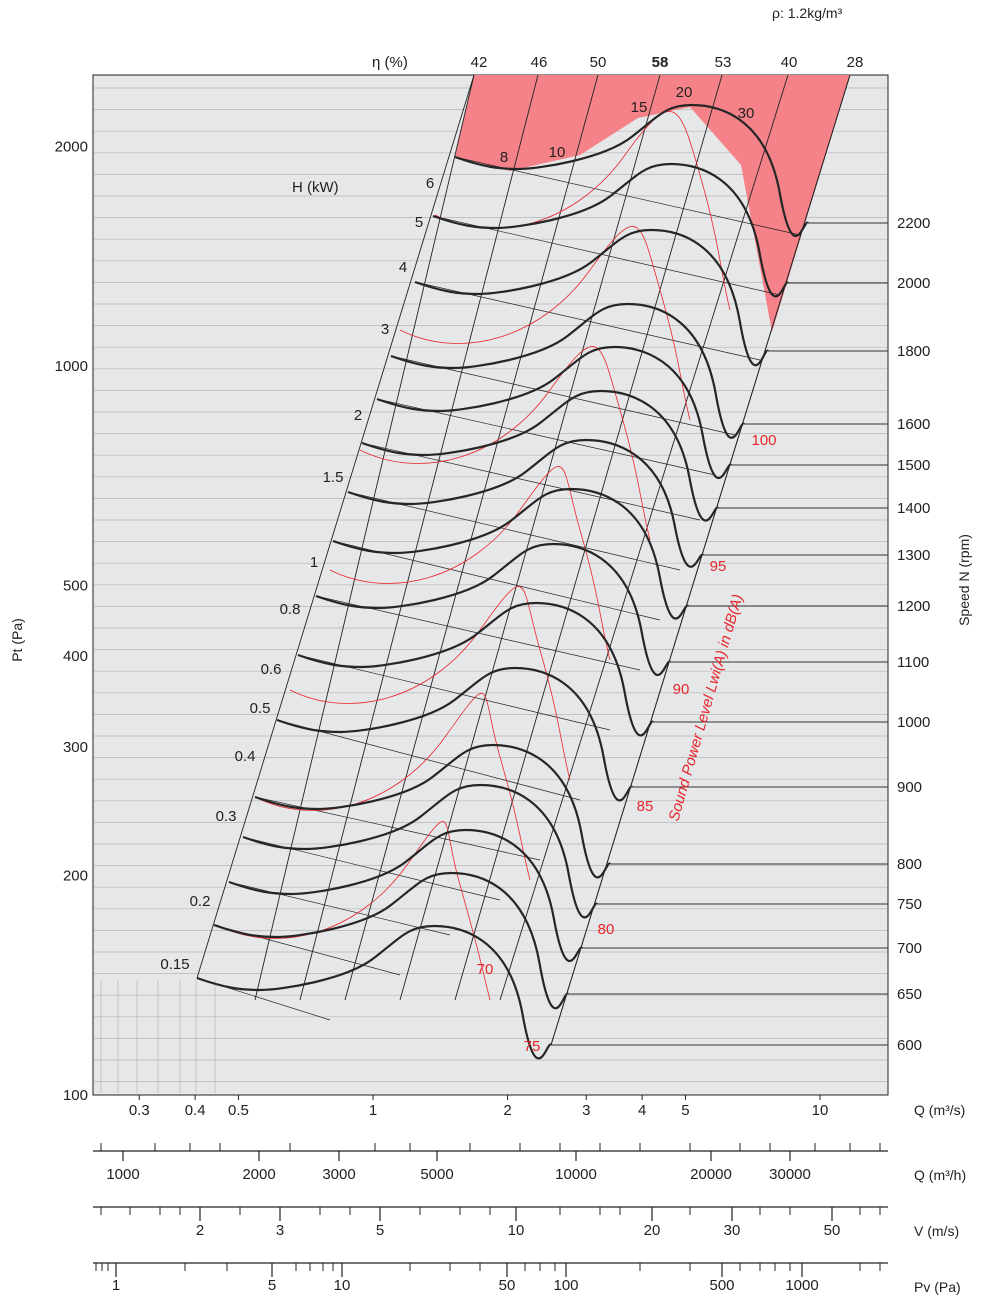  Describe the element at coordinates (485, 969) in the screenshot. I see `sound-value: 70` at that location.